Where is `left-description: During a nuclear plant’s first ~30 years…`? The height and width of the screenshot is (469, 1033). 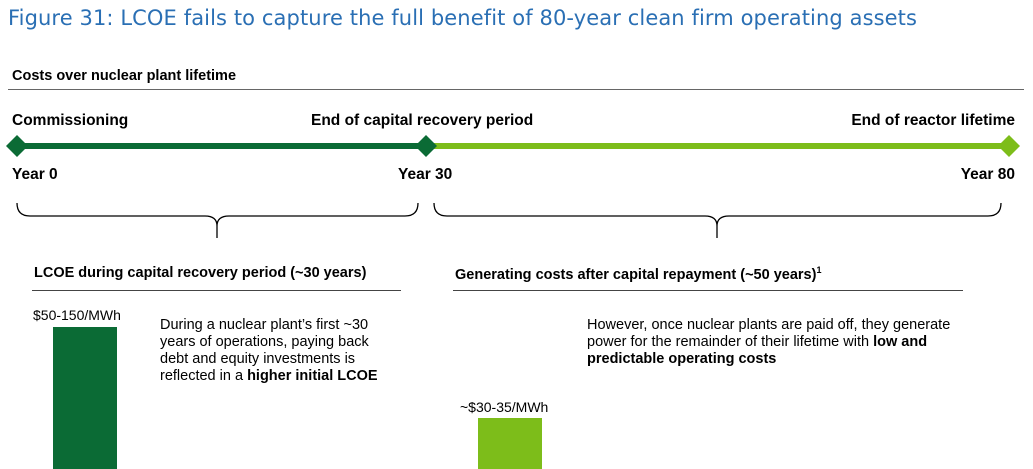
left-description: During a nuclear plant’s first ~30 years… is located at coordinates (280, 351).